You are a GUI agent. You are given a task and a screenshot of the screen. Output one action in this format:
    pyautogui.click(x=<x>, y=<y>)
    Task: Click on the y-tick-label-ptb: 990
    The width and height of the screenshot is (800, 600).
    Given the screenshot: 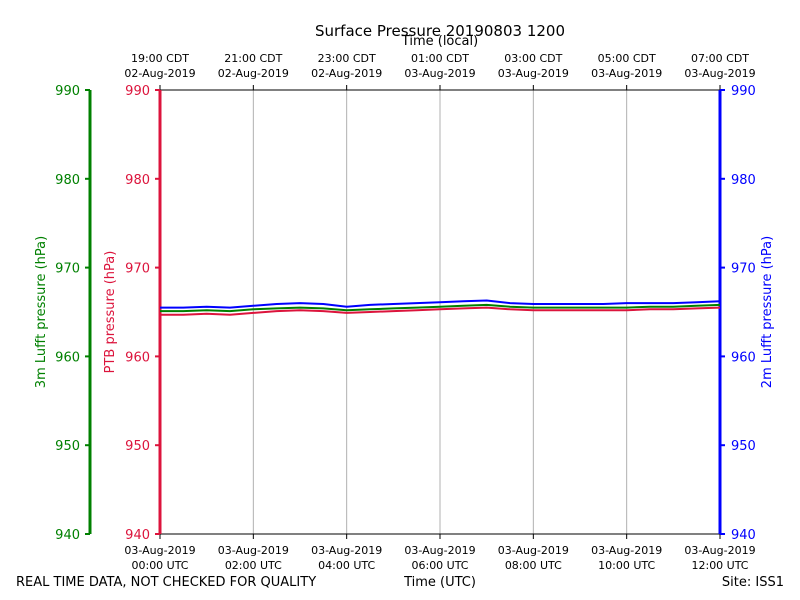 What is the action you would take?
    pyautogui.click(x=137, y=91)
    